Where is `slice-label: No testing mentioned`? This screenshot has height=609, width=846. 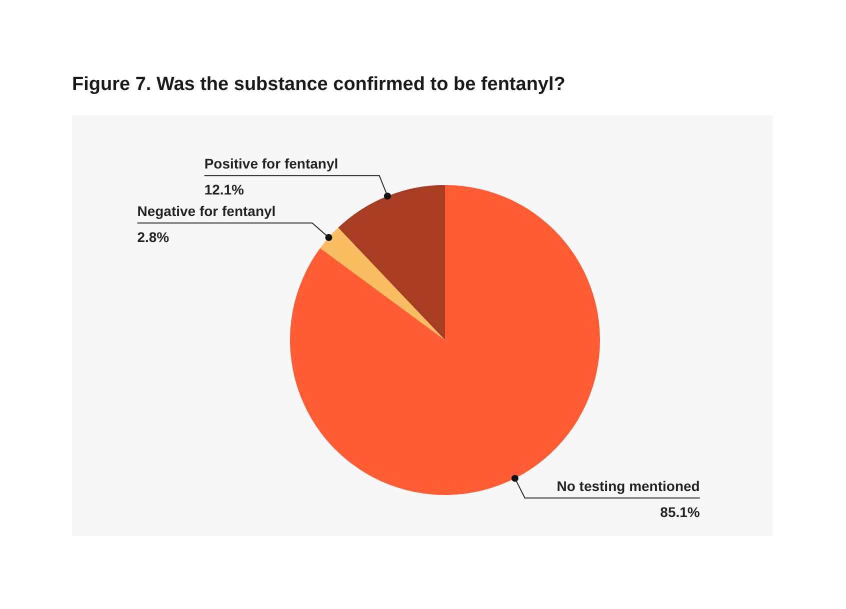
slice-label: No testing mentioned is located at coordinates (628, 486).